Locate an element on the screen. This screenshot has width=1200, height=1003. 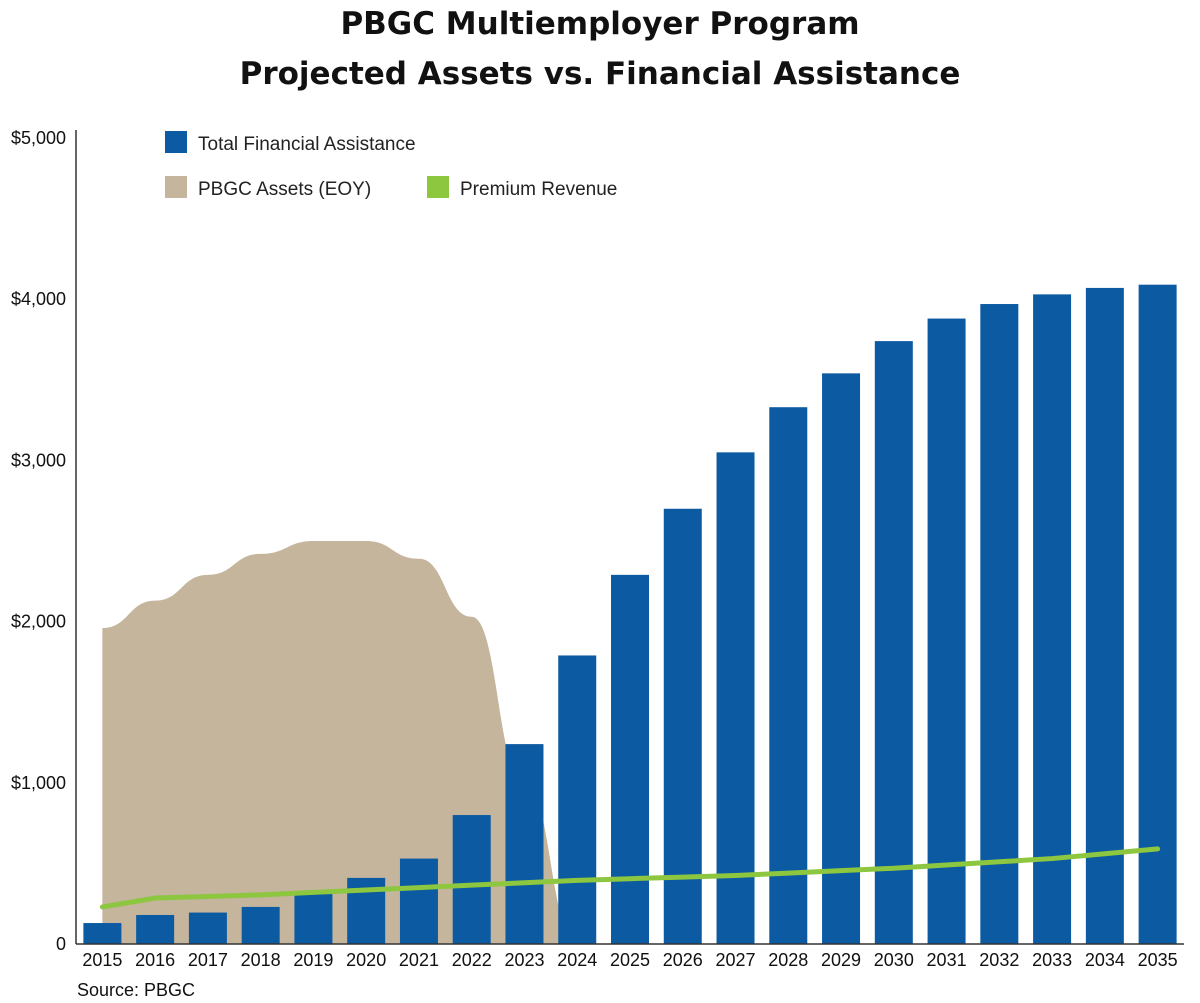
x-tick-label: 2024 is located at coordinates (577, 960).